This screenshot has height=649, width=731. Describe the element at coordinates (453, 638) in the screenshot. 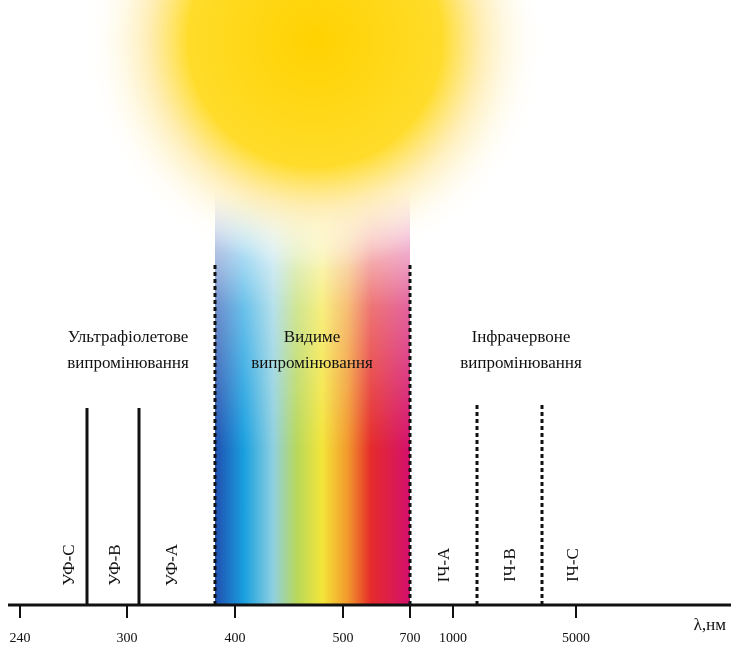

I see `tick-label: 1000` at that location.